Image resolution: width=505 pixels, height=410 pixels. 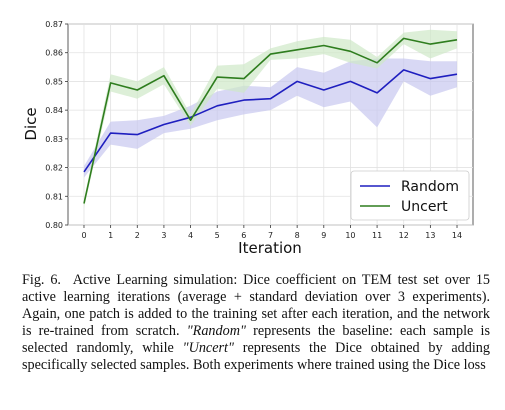 I want to click on y-tick-label: 0.82, so click(x=54, y=168).